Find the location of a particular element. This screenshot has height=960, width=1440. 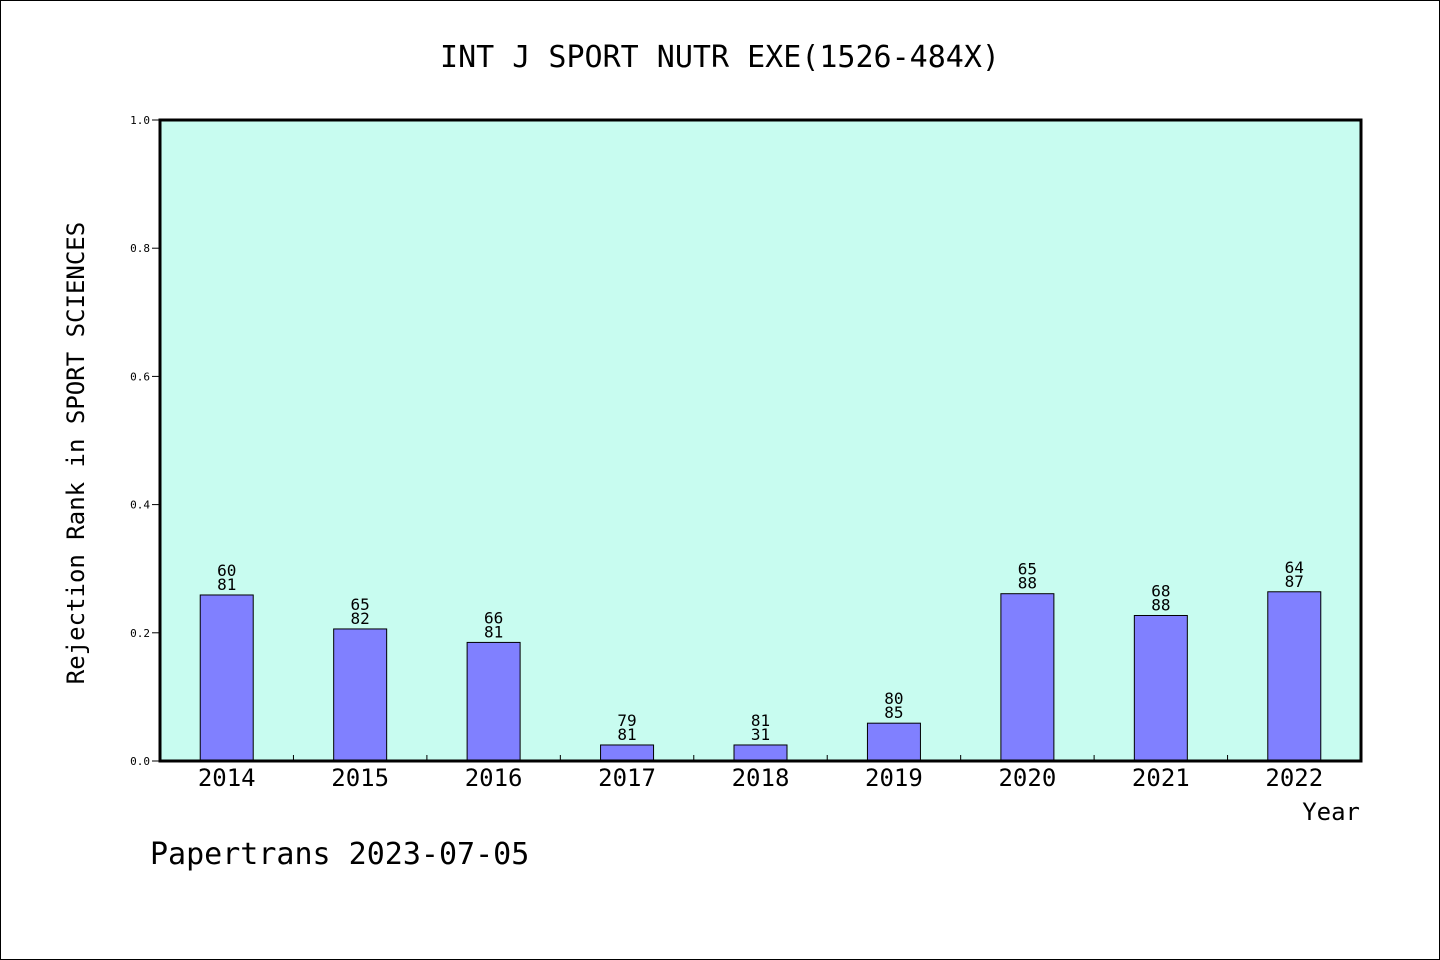

y-axis: 0.0 0.2 0.4 0.6 0.8 1.0 is located at coordinates (145, 441).